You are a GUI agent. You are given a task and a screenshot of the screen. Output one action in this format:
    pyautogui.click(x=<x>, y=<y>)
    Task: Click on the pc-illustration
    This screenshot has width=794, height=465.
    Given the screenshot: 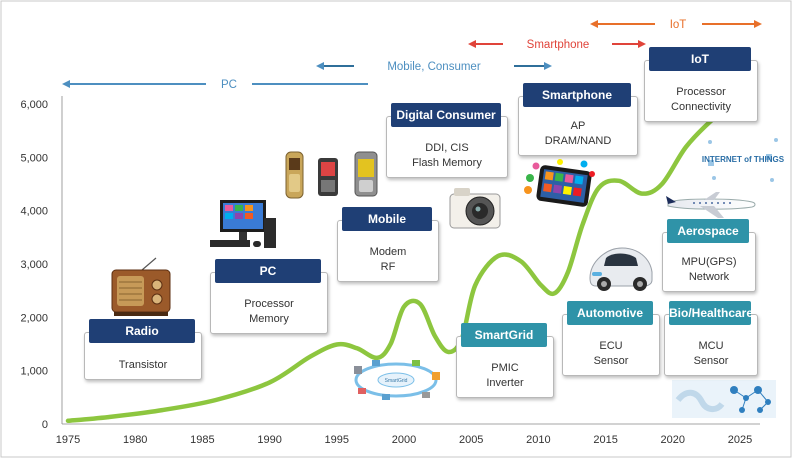 What is the action you would take?
    pyautogui.click(x=243, y=224)
    